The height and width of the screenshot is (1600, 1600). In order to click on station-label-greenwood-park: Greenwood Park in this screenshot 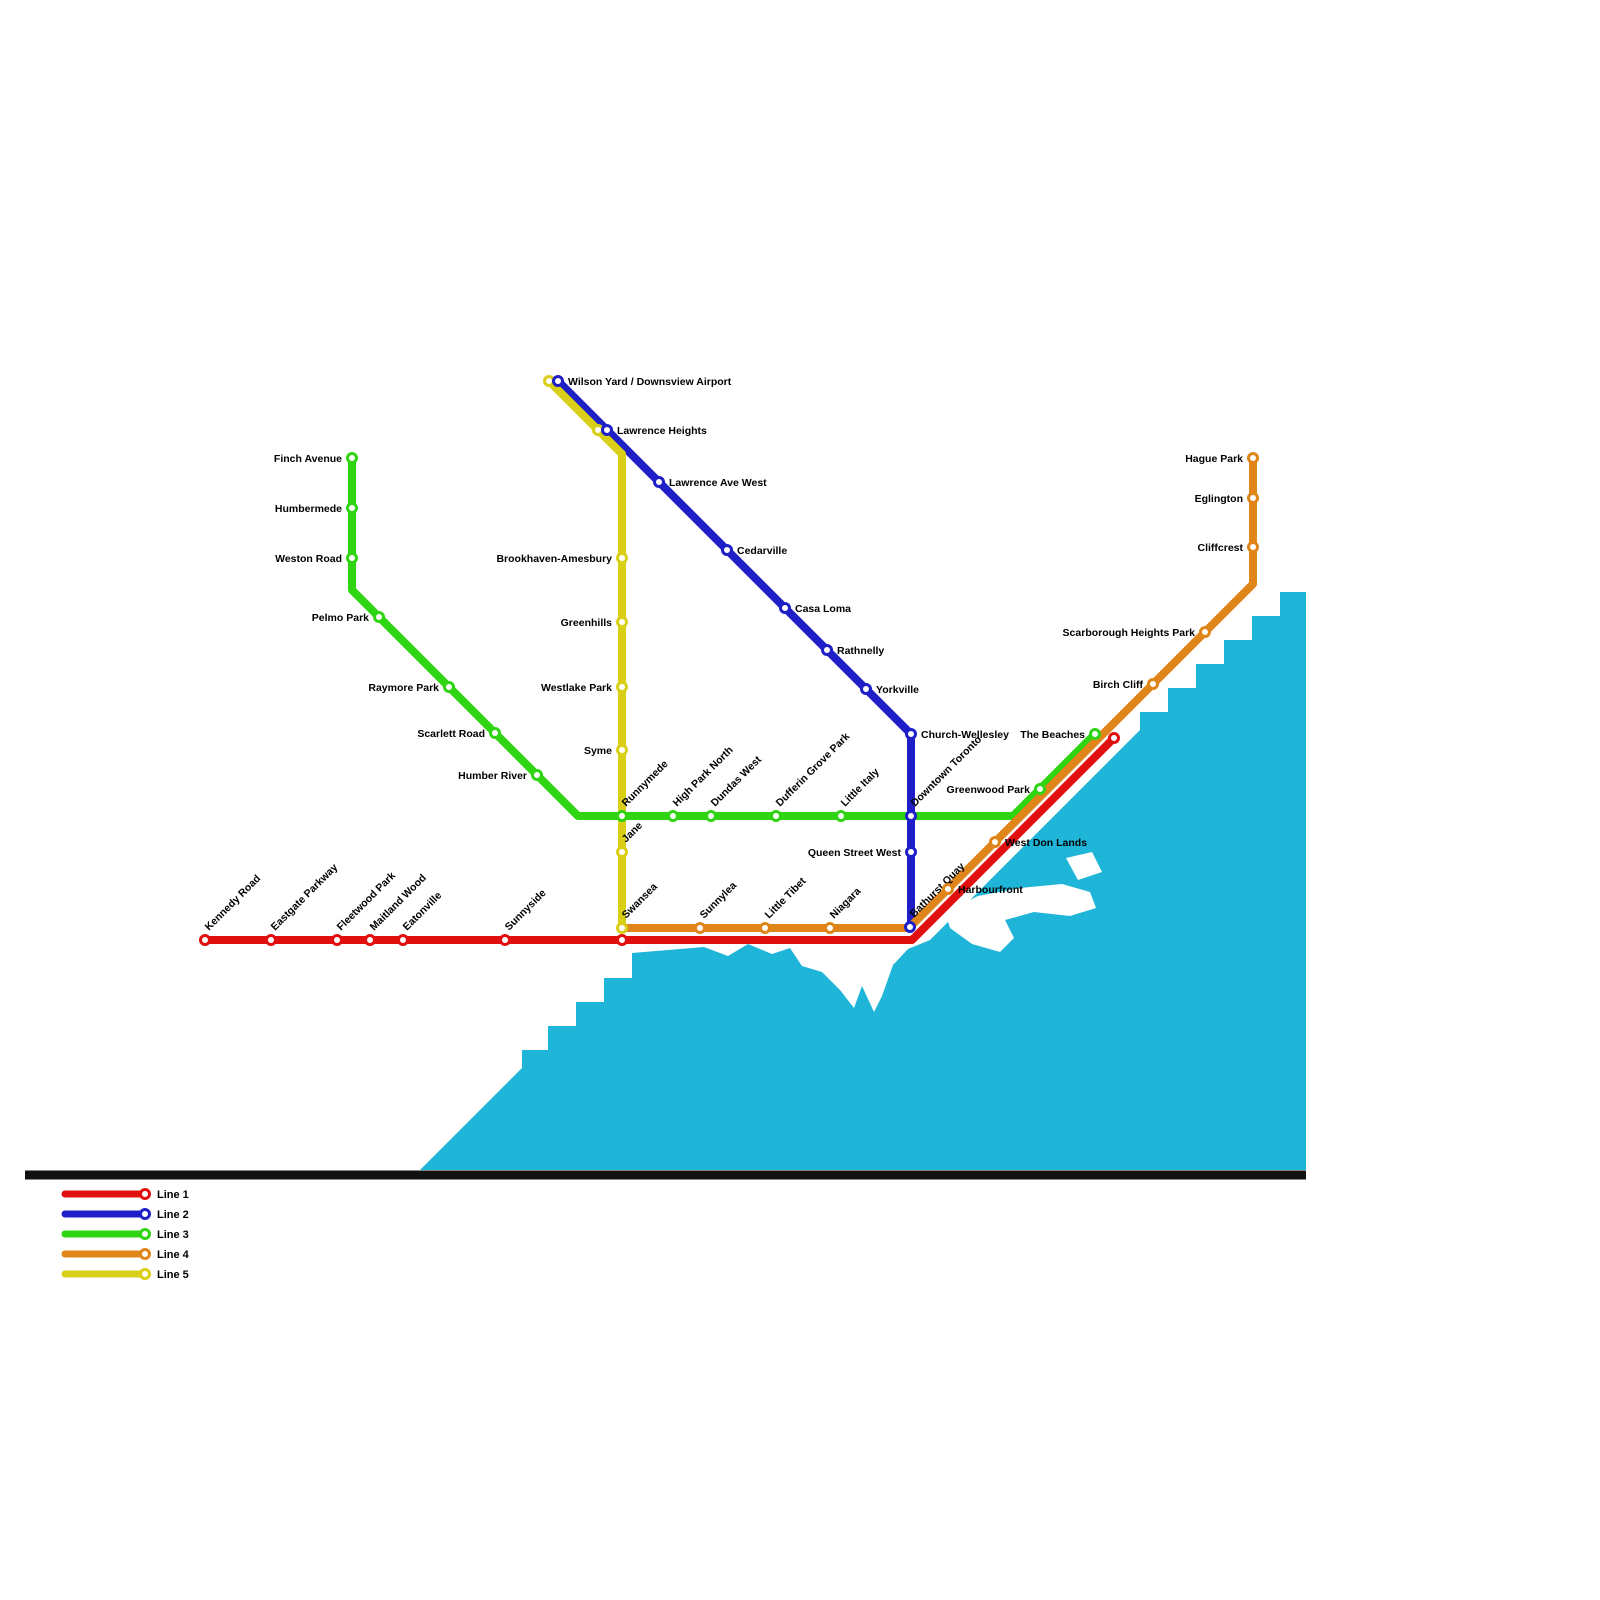, I will do `click(989, 790)`.